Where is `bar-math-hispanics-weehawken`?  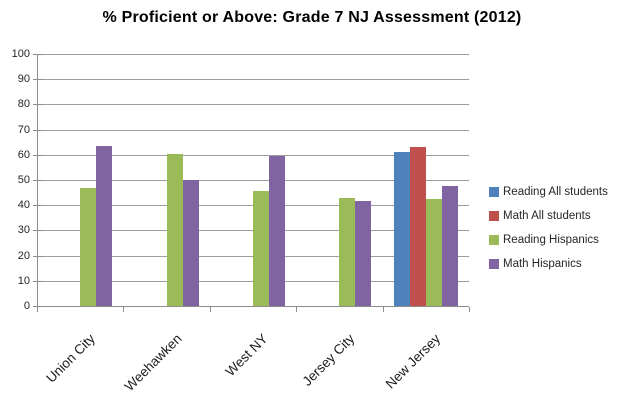
bar-math-hispanics-weehawken is located at coordinates (191, 243).